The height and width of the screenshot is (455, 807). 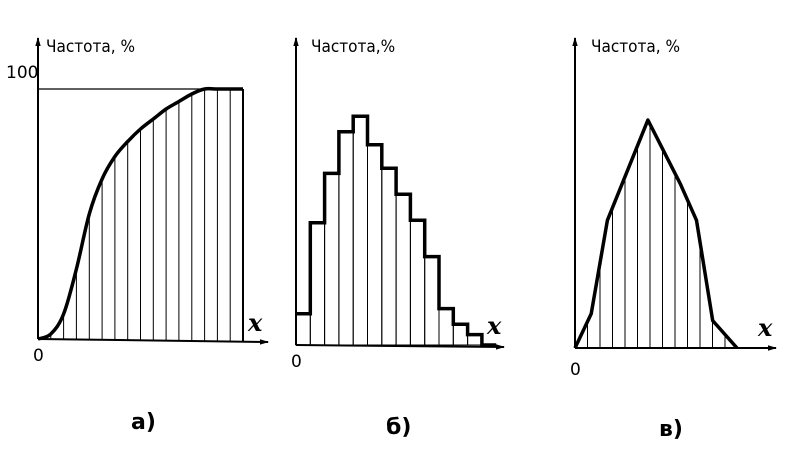 I want to click on chart-c-ylabel: Частота, %, so click(x=635, y=47).